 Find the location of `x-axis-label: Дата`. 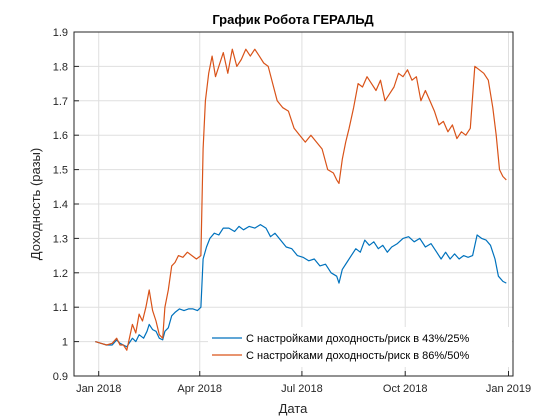

x-axis-label: Дата is located at coordinates (294, 408).